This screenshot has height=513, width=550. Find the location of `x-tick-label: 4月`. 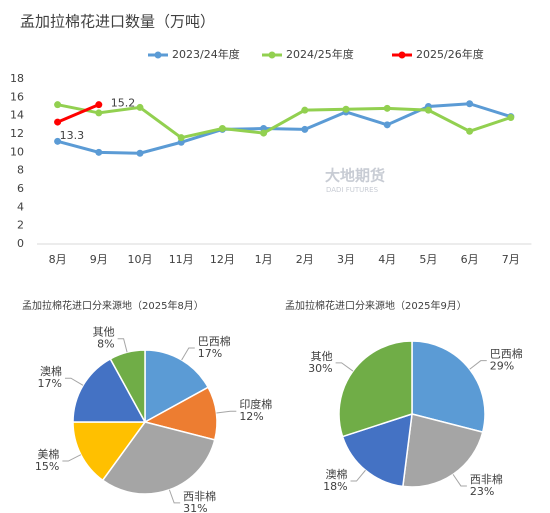

x-tick-label: 4月 is located at coordinates (387, 259).